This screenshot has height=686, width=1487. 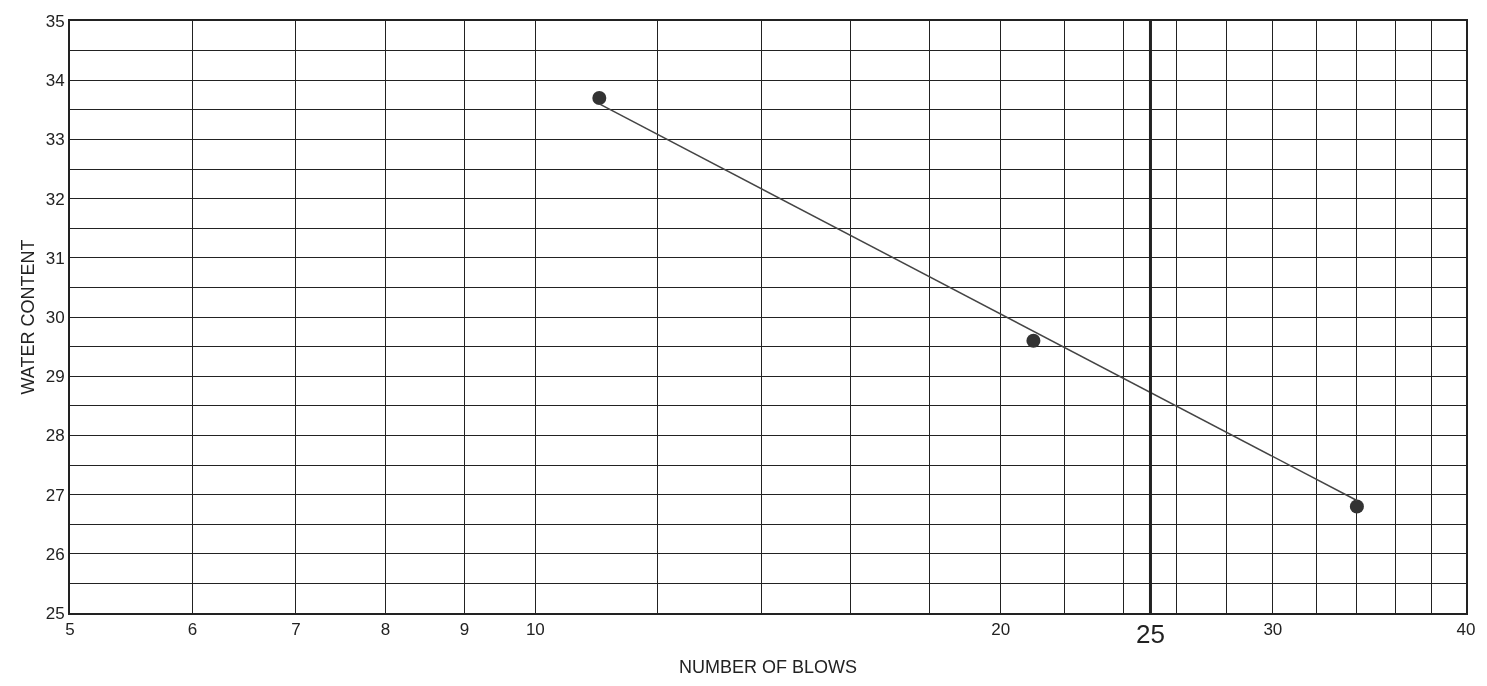 What do you see at coordinates (55, 613) in the screenshot?
I see `y-tick-label: 25` at bounding box center [55, 613].